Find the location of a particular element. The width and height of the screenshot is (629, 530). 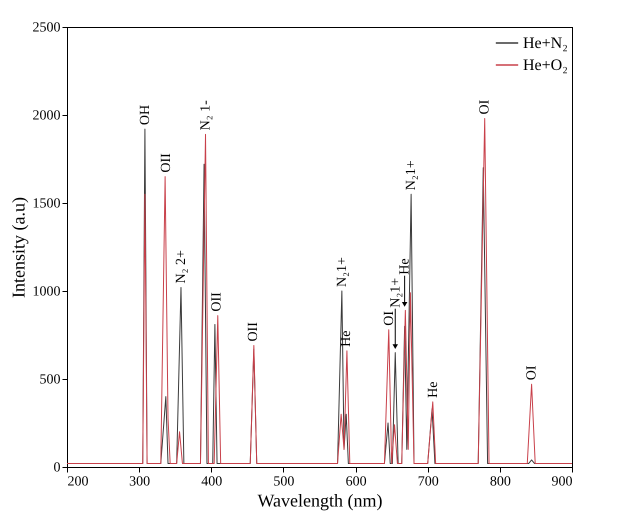

x-tick-label: 400 is located at coordinates (211, 482).